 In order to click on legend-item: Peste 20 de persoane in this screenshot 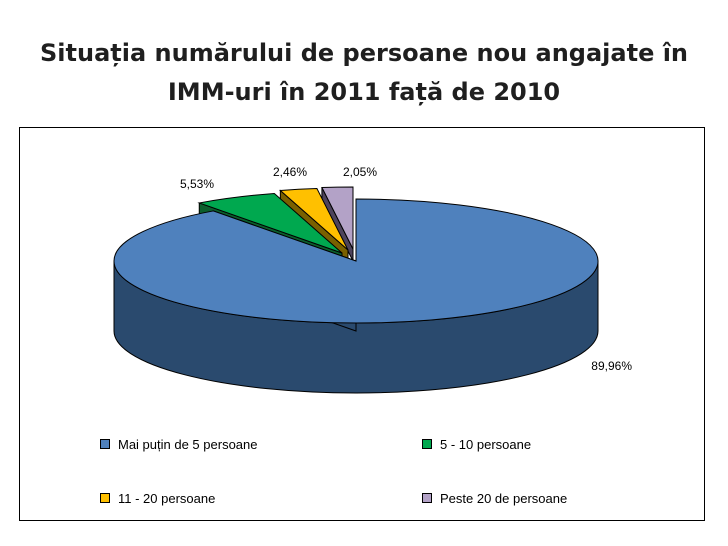, I will do `click(494, 498)`.